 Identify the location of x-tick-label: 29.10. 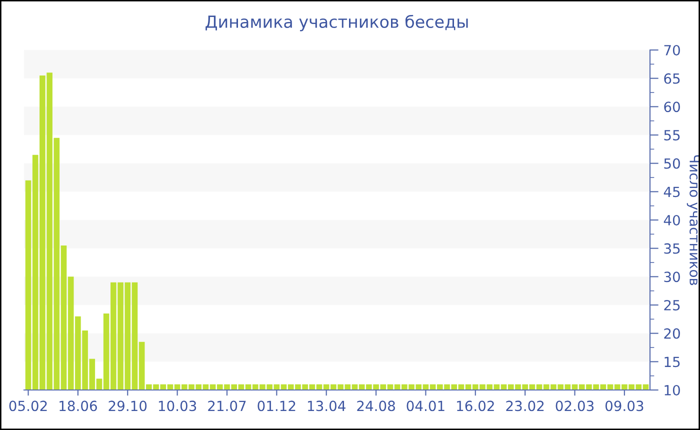
(127, 406).